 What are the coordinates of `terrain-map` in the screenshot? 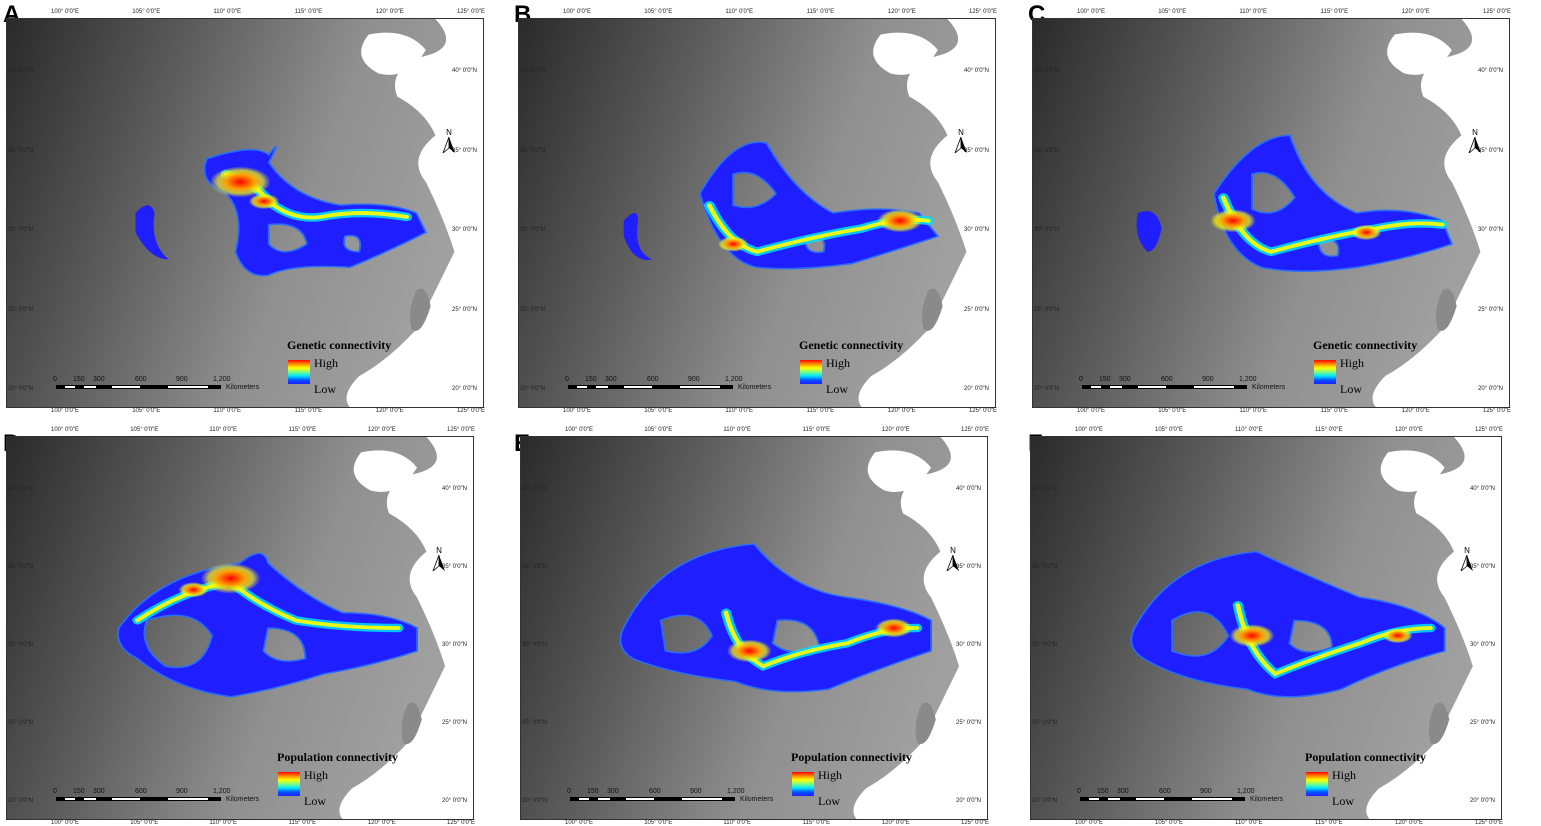 It's located at (245, 213).